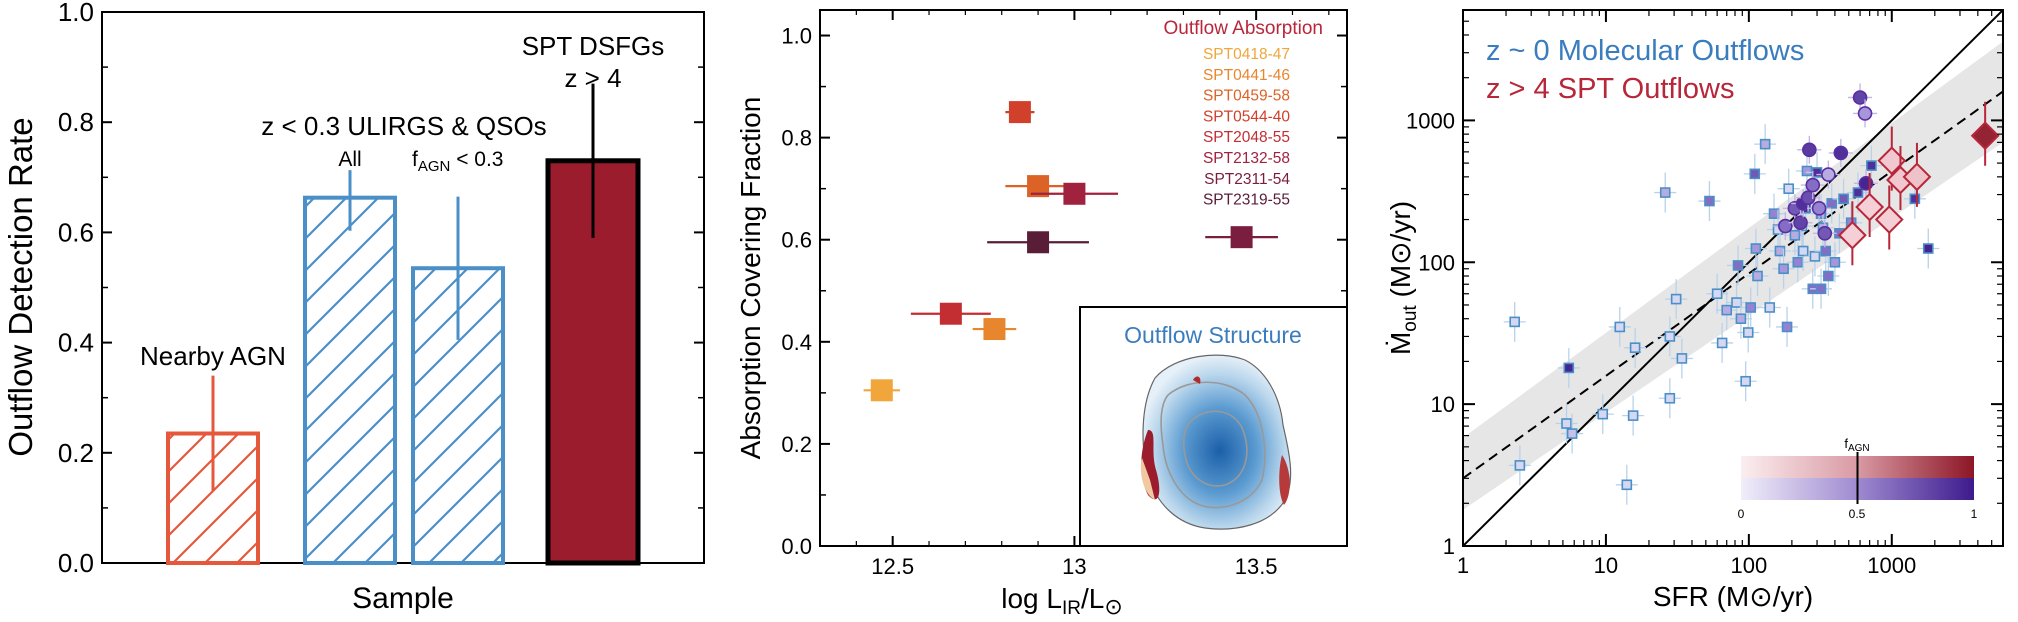  What do you see at coordinates (403, 598) in the screenshot?
I see `panel1-x-label: Sample` at bounding box center [403, 598].